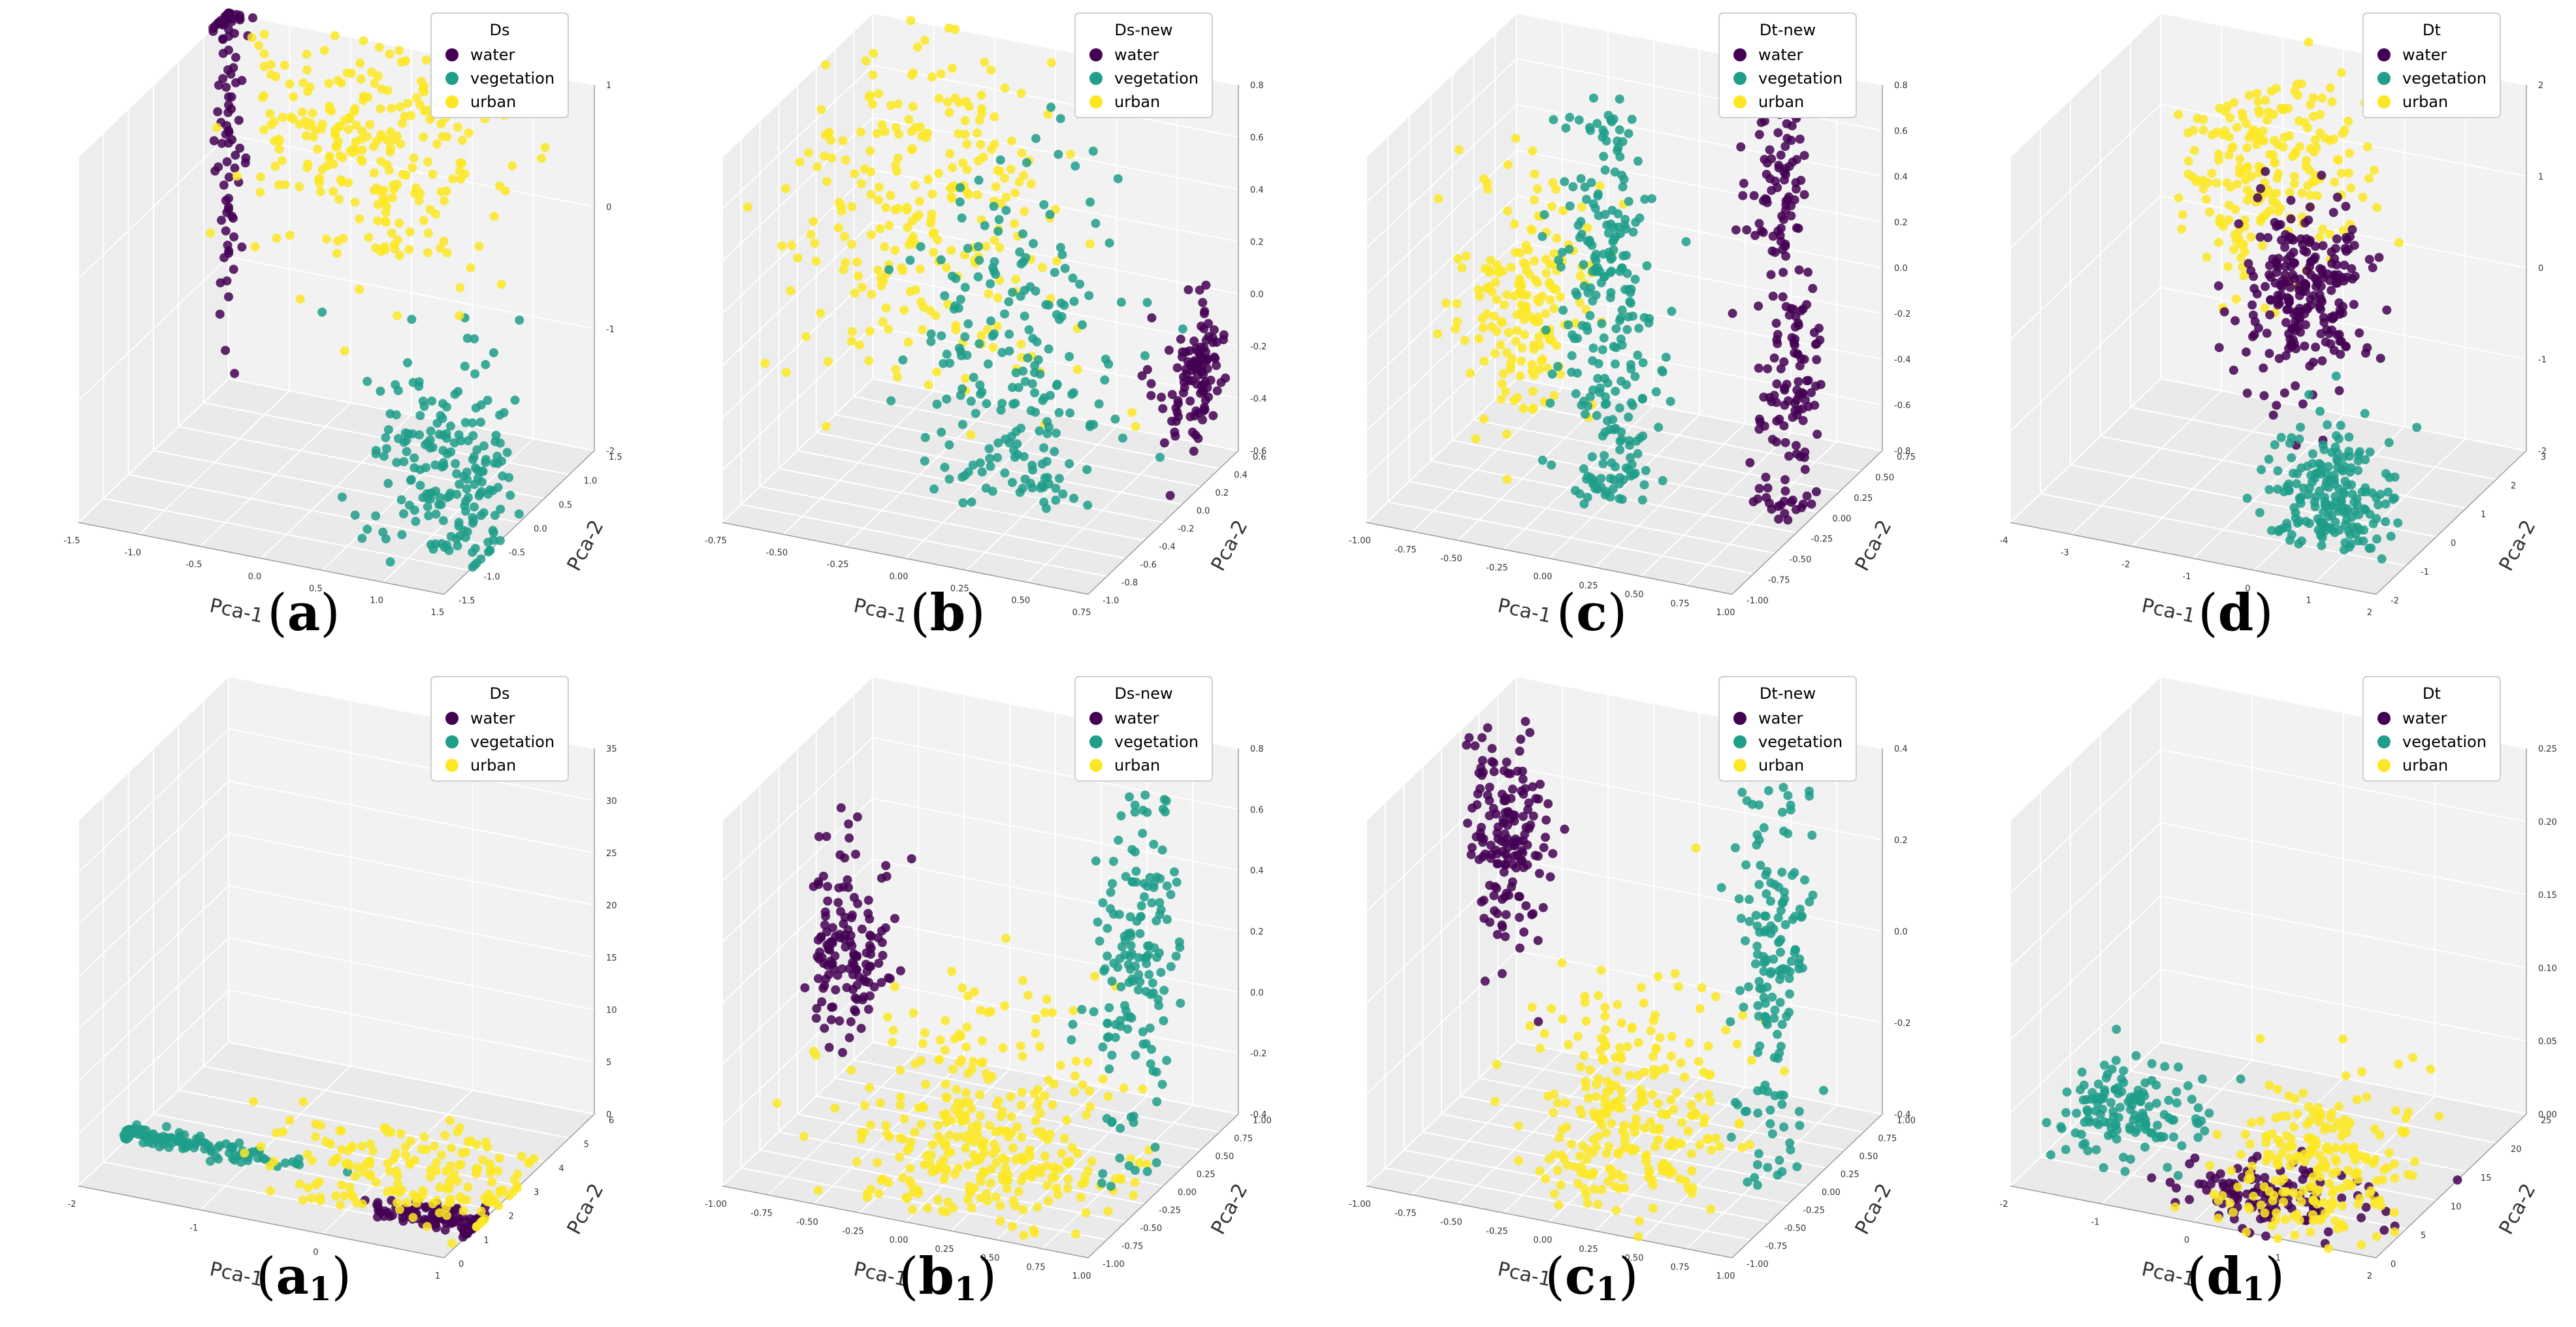  I want to click on legend-label-urban: urban, so click(493, 102).